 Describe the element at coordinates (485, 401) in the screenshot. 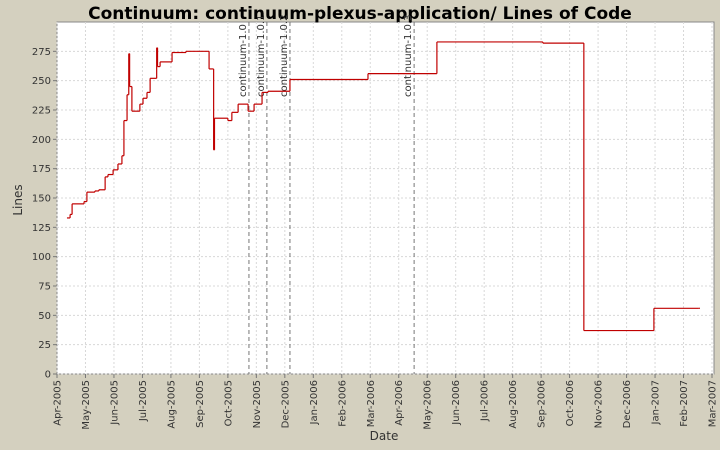

I see `x-tick-label: Jul-2006` at that location.